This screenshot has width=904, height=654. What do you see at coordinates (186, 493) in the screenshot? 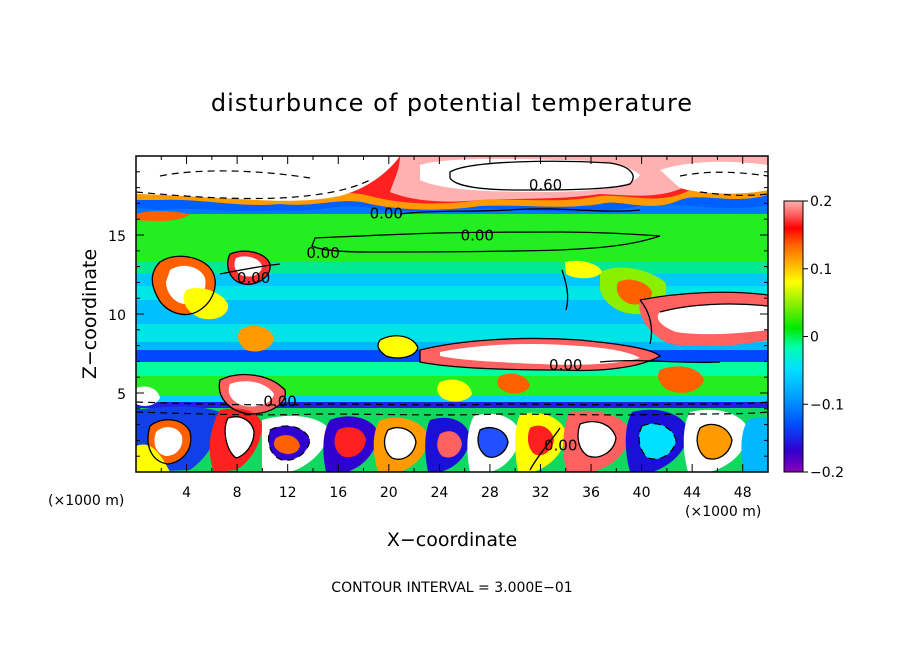
I see `x-tick-label: 4` at bounding box center [186, 493].